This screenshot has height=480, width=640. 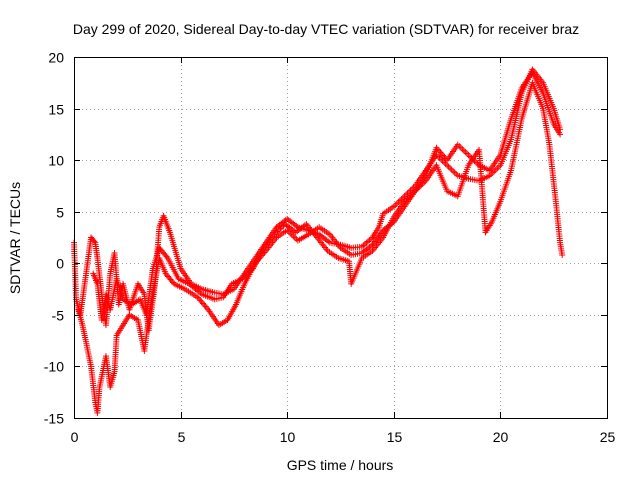 I want to click on y-tick-label: 20, so click(x=56, y=58).